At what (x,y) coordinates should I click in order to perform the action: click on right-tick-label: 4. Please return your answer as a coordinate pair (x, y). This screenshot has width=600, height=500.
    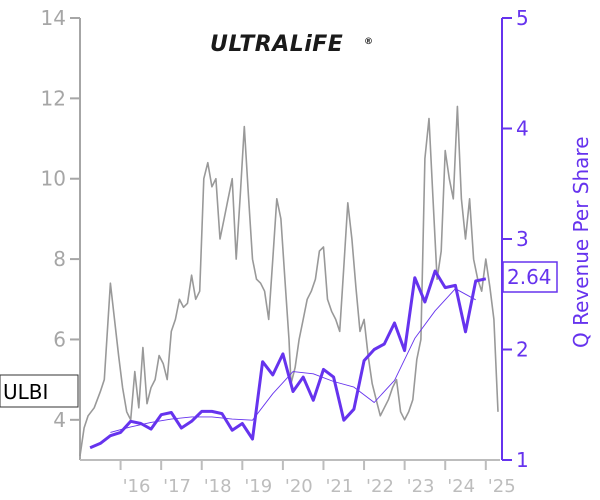
    Looking at the image, I should click on (522, 129).